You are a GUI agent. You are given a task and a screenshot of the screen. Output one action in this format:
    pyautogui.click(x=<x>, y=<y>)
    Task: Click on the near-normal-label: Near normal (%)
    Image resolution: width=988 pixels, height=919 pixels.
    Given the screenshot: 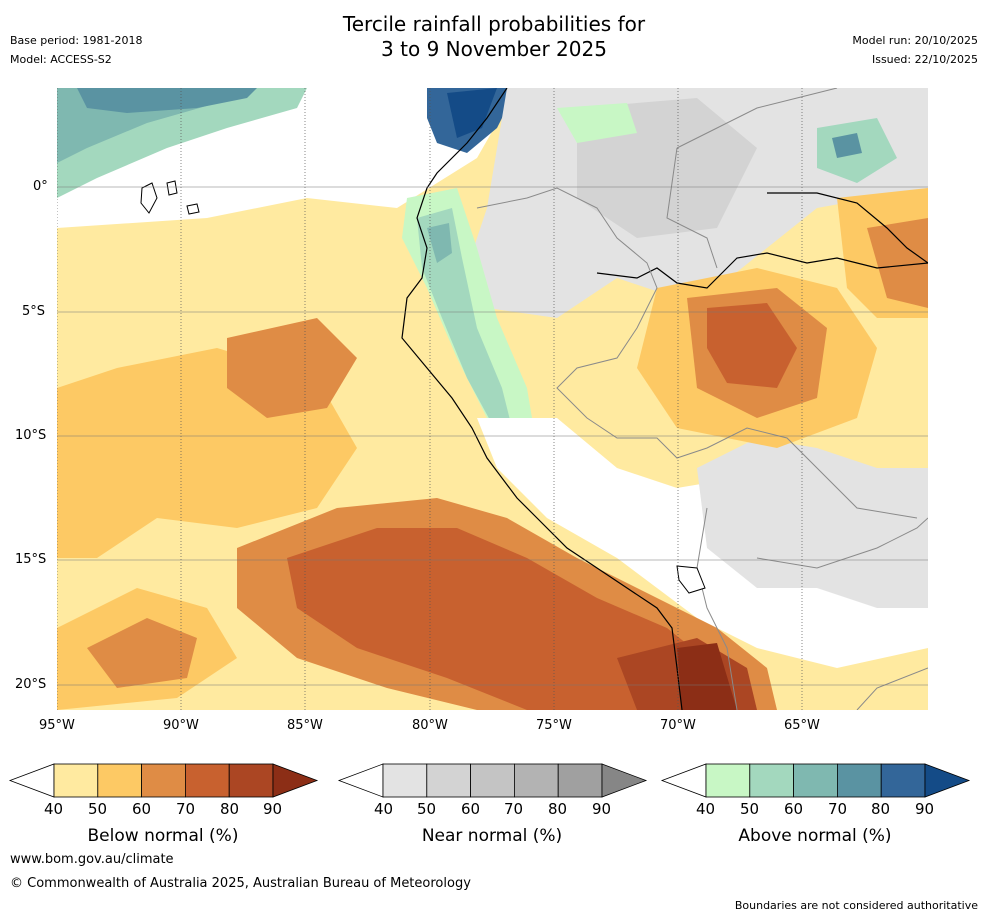 What is the action you would take?
    pyautogui.click(x=492, y=836)
    